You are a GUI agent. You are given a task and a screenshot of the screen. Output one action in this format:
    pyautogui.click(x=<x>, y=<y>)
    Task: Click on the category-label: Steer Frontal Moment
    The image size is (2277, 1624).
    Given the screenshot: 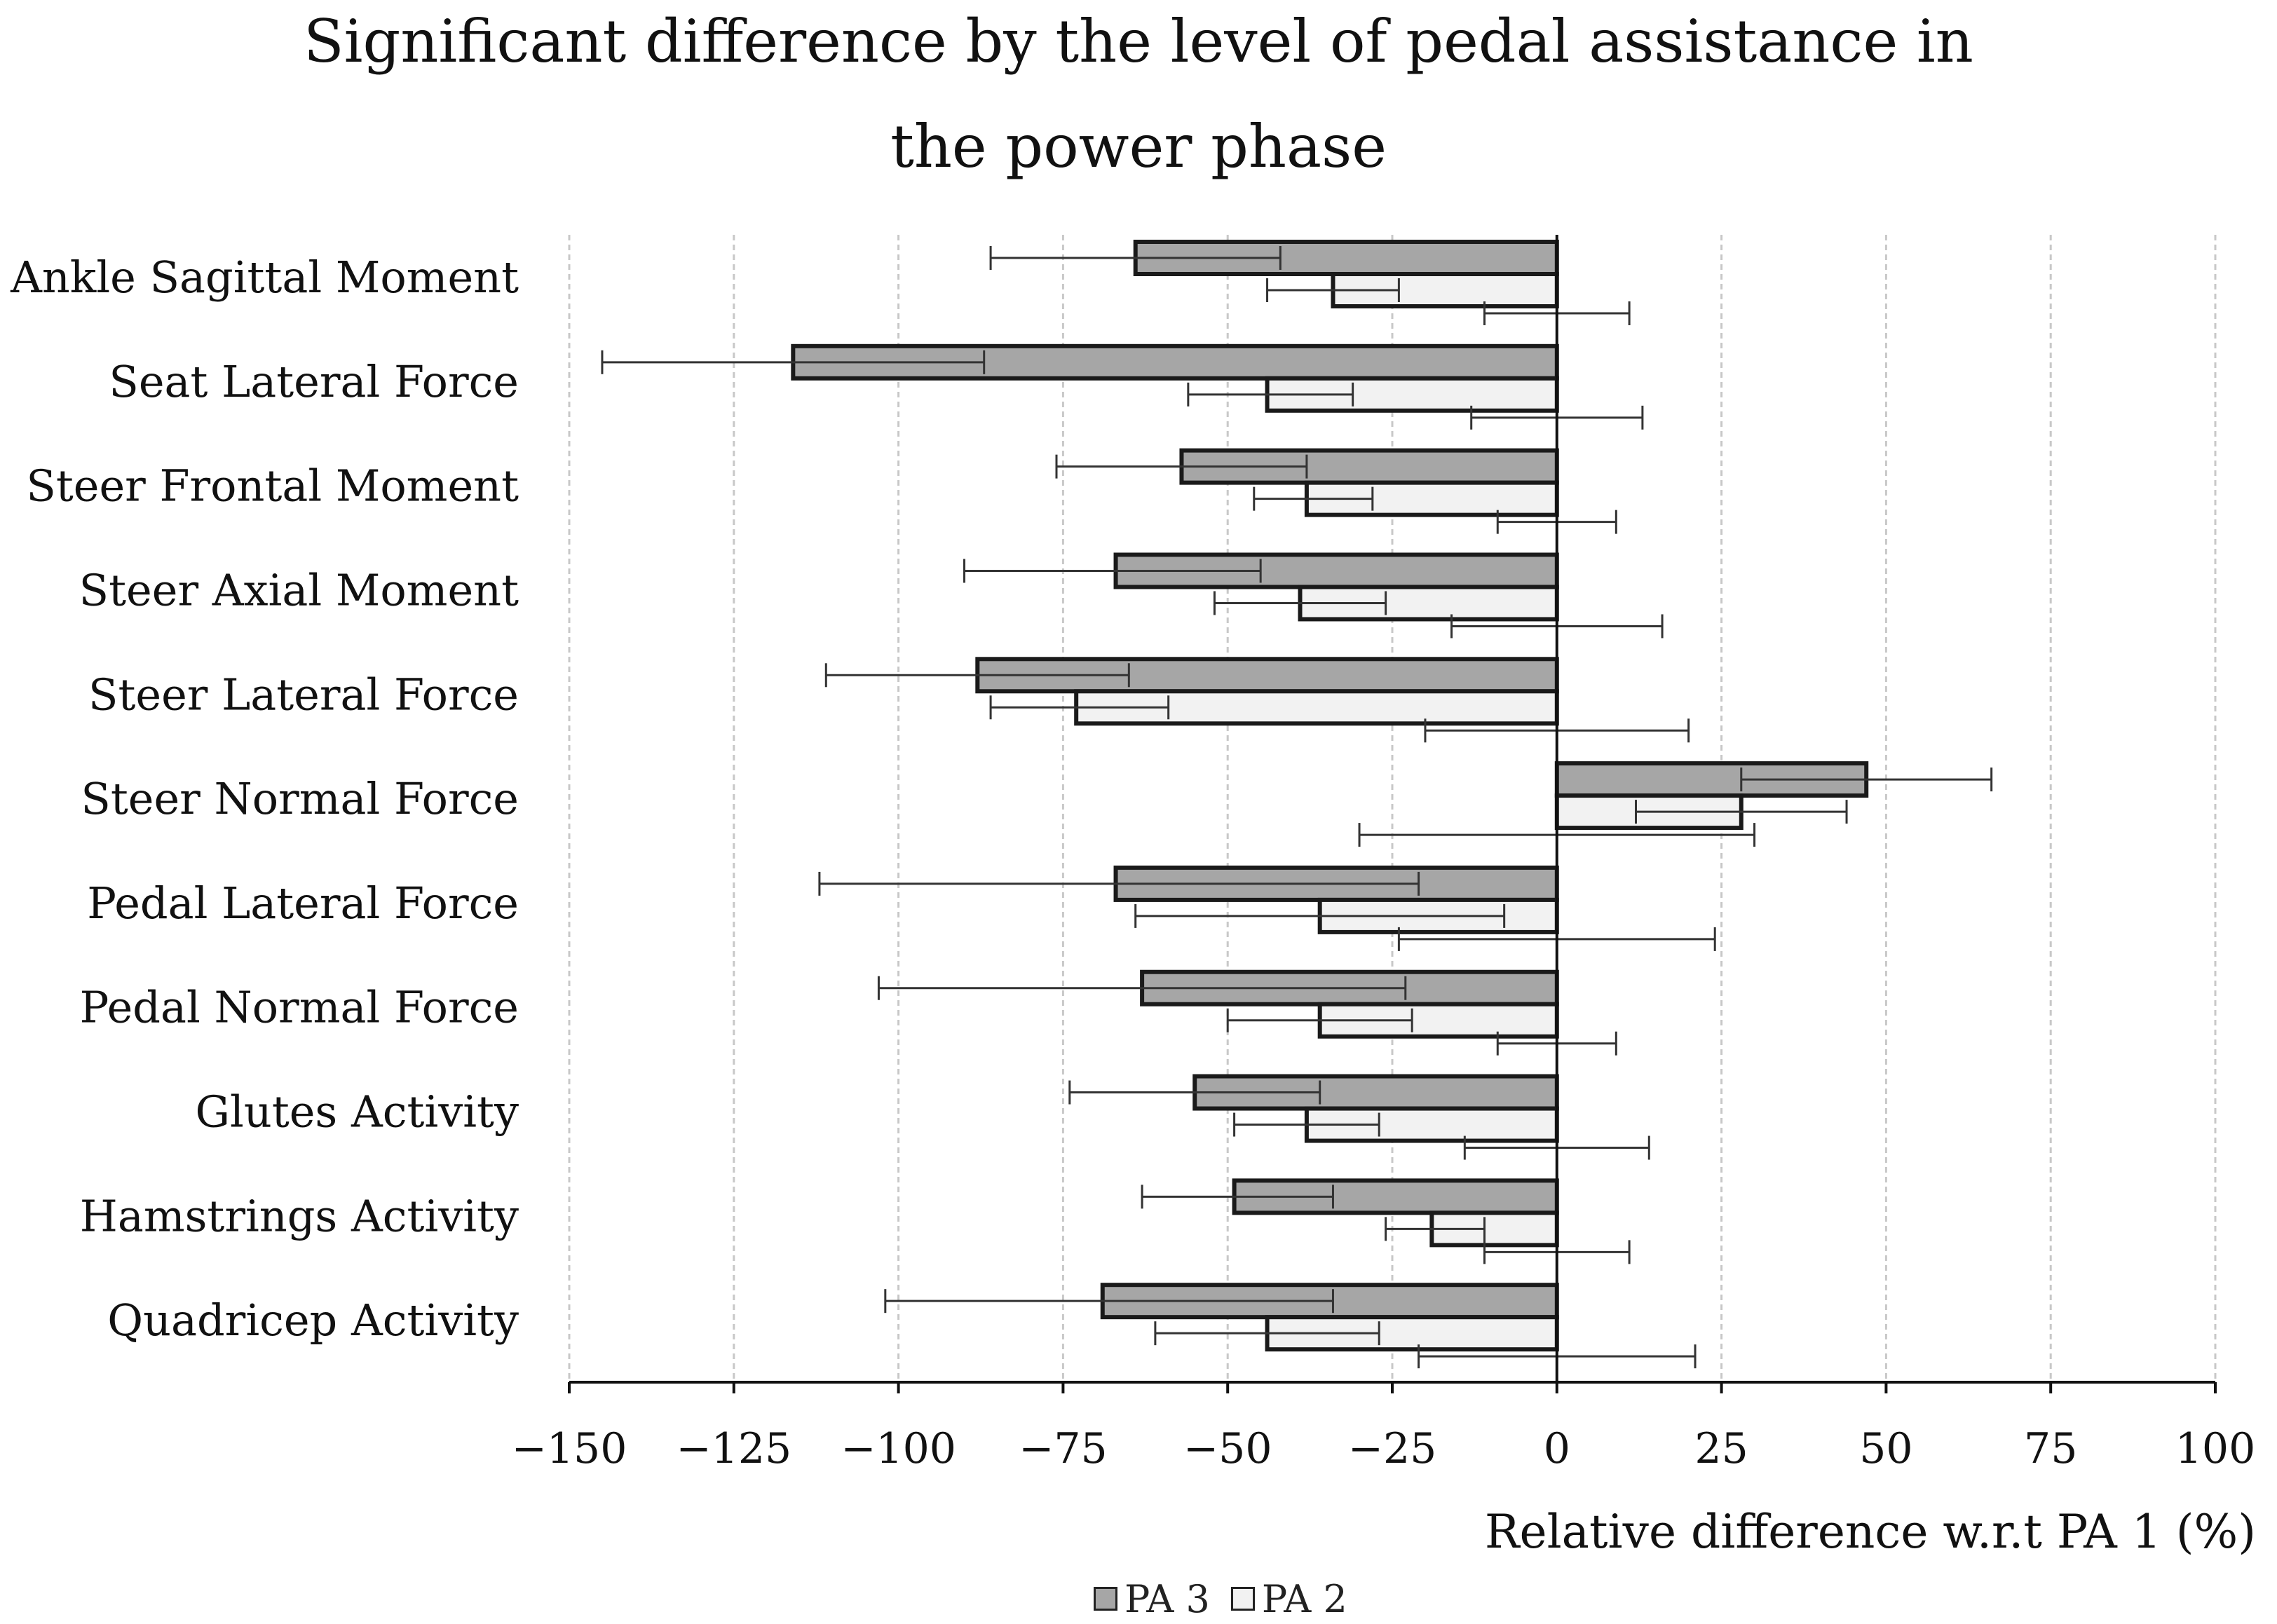 What is the action you would take?
    pyautogui.click(x=272, y=486)
    